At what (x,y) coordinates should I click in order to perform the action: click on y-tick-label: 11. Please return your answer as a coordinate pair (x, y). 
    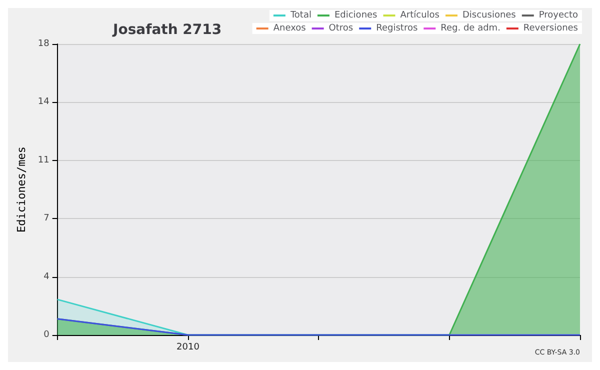
    Looking at the image, I should click on (44, 160).